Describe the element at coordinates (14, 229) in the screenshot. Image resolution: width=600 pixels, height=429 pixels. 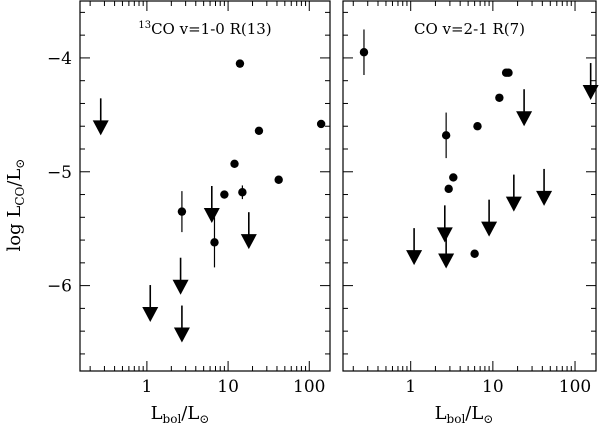
I see `y-label-prefix: log L` at that location.